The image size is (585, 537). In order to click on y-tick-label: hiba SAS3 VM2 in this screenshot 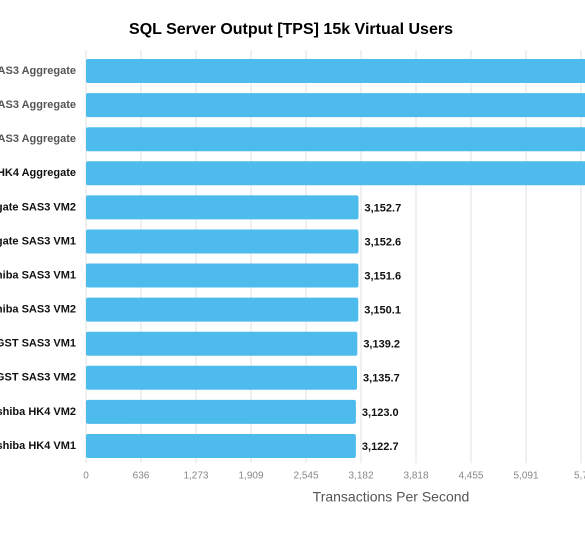, I will do `click(38, 310)`.